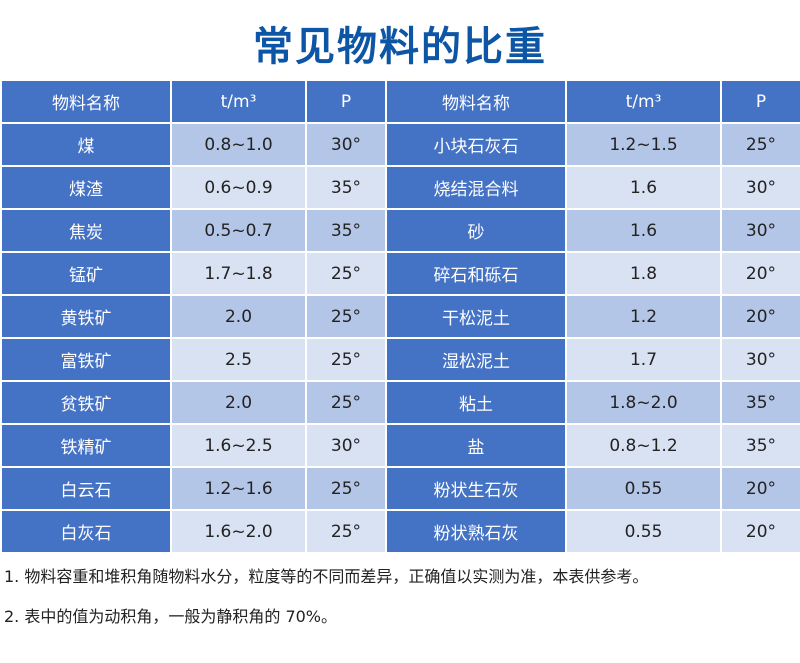 The height and width of the screenshot is (663, 800). Describe the element at coordinates (238, 359) in the screenshot. I see `density-cell: 2.5` at that location.